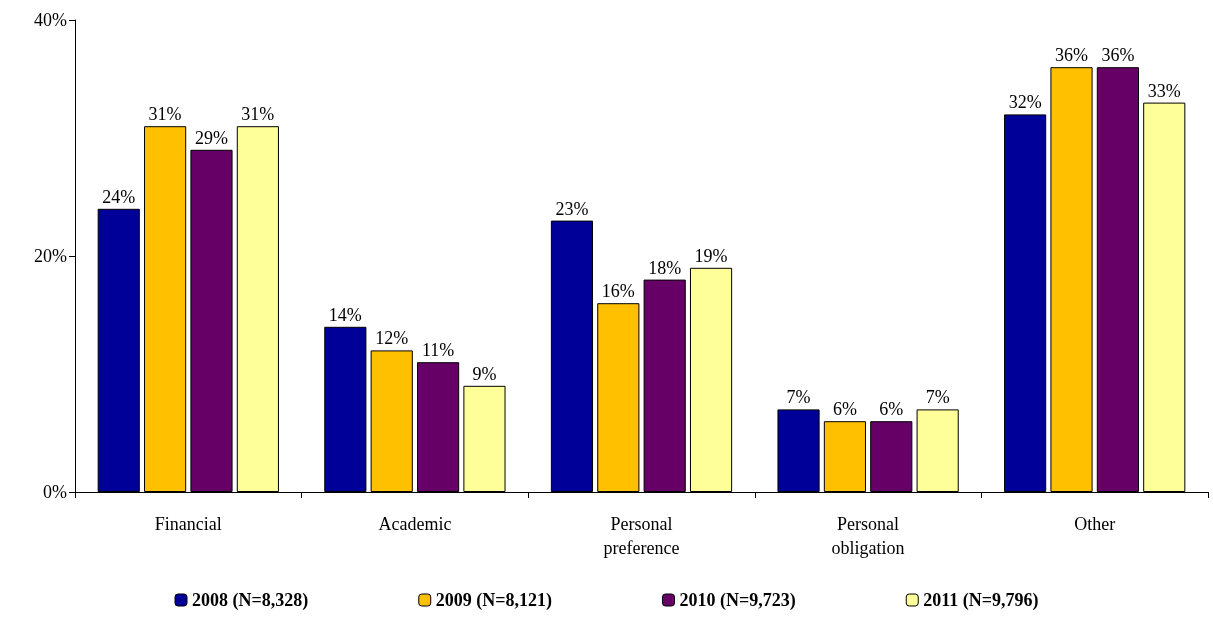 The image size is (1213, 624). I want to click on data-label: 16%, so click(618, 291).